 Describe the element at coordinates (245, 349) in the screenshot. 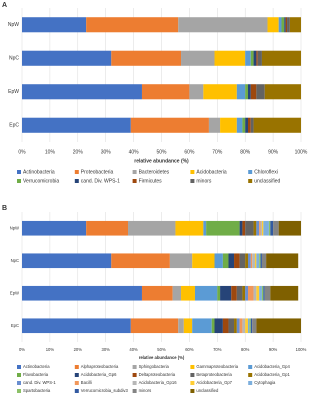

I see `x-tick-label: 80%` at that location.